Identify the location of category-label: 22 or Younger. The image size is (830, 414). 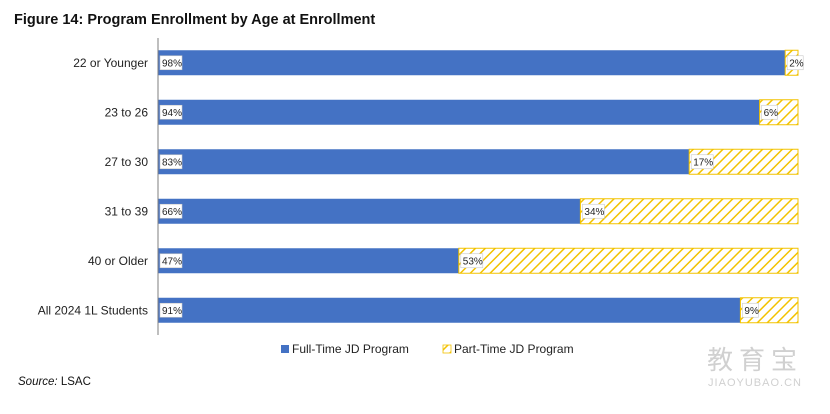
(110, 63).